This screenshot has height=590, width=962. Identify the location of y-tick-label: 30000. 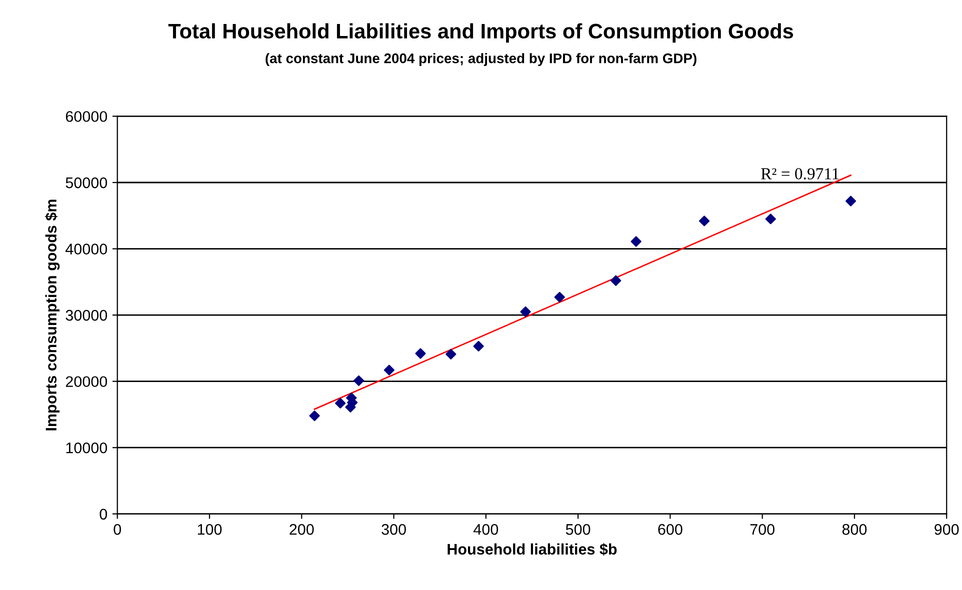
(87, 315).